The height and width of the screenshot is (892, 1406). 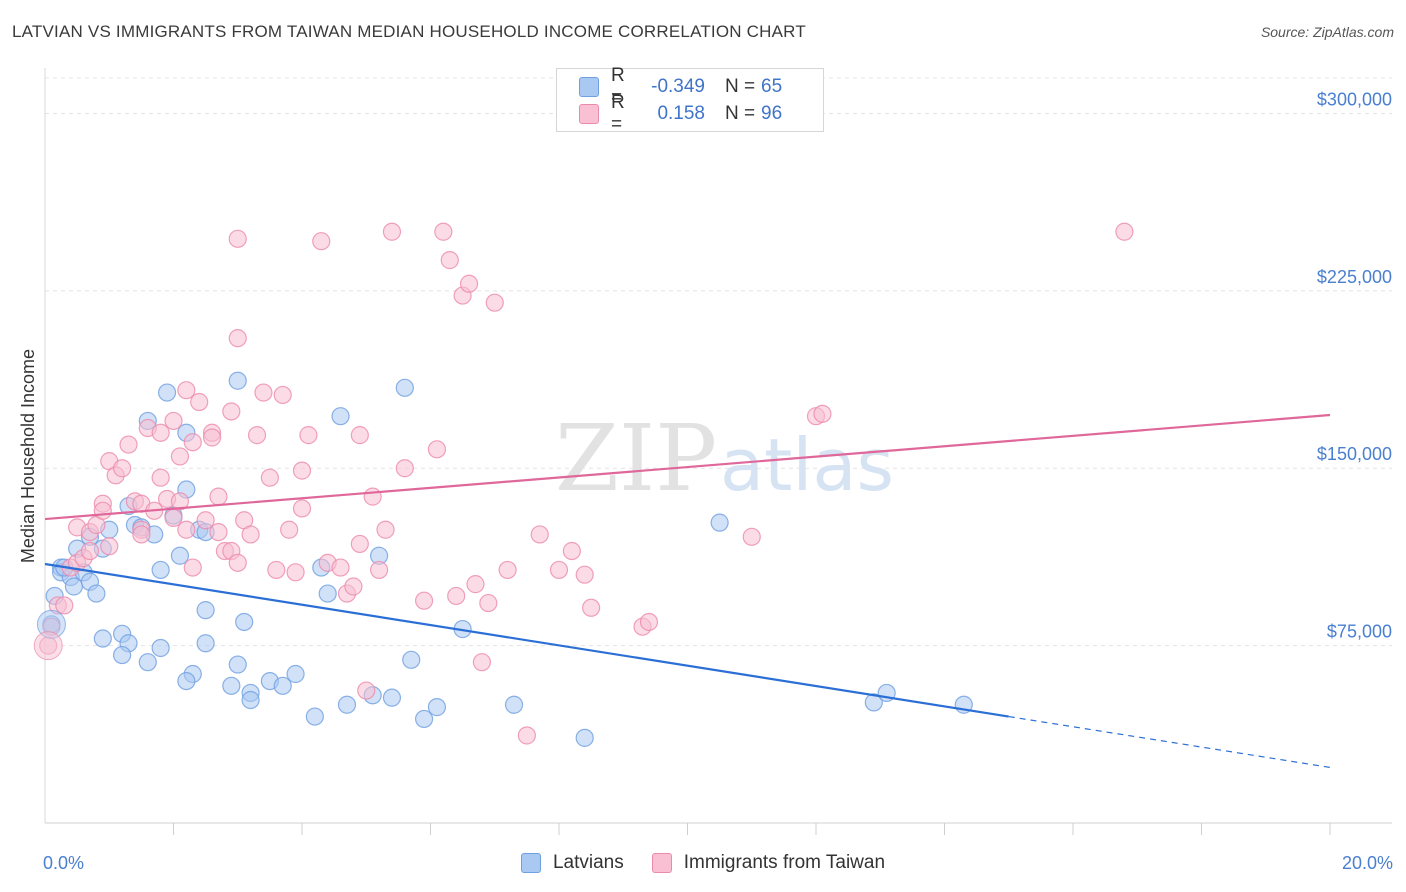 I want to click on trend-line-taiwan, so click(x=687, y=467).